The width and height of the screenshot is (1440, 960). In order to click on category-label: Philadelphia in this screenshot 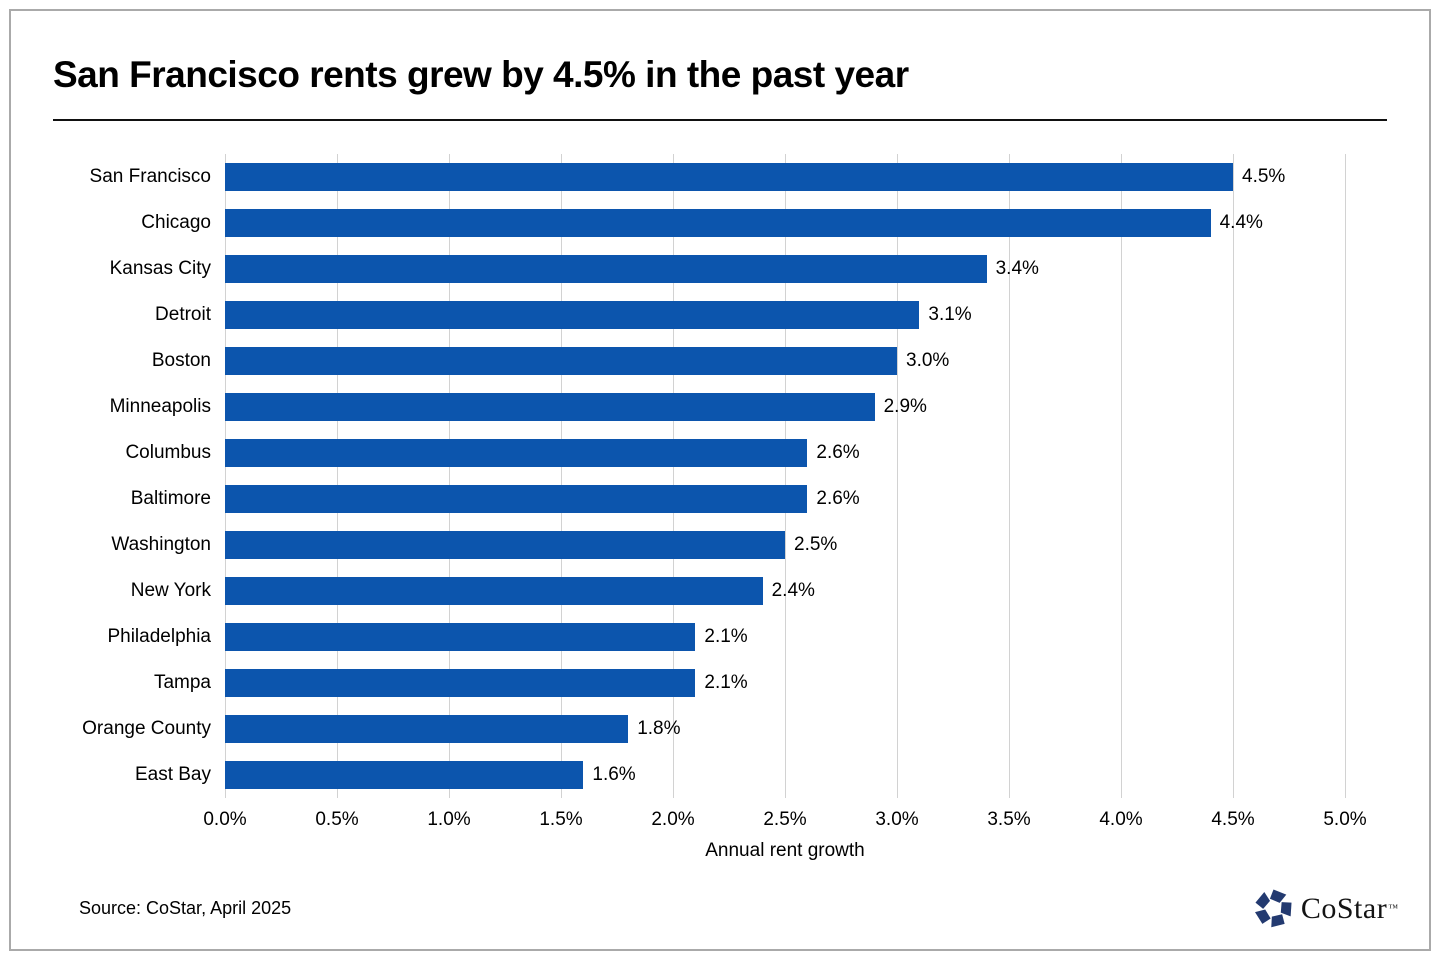, I will do `click(159, 636)`.